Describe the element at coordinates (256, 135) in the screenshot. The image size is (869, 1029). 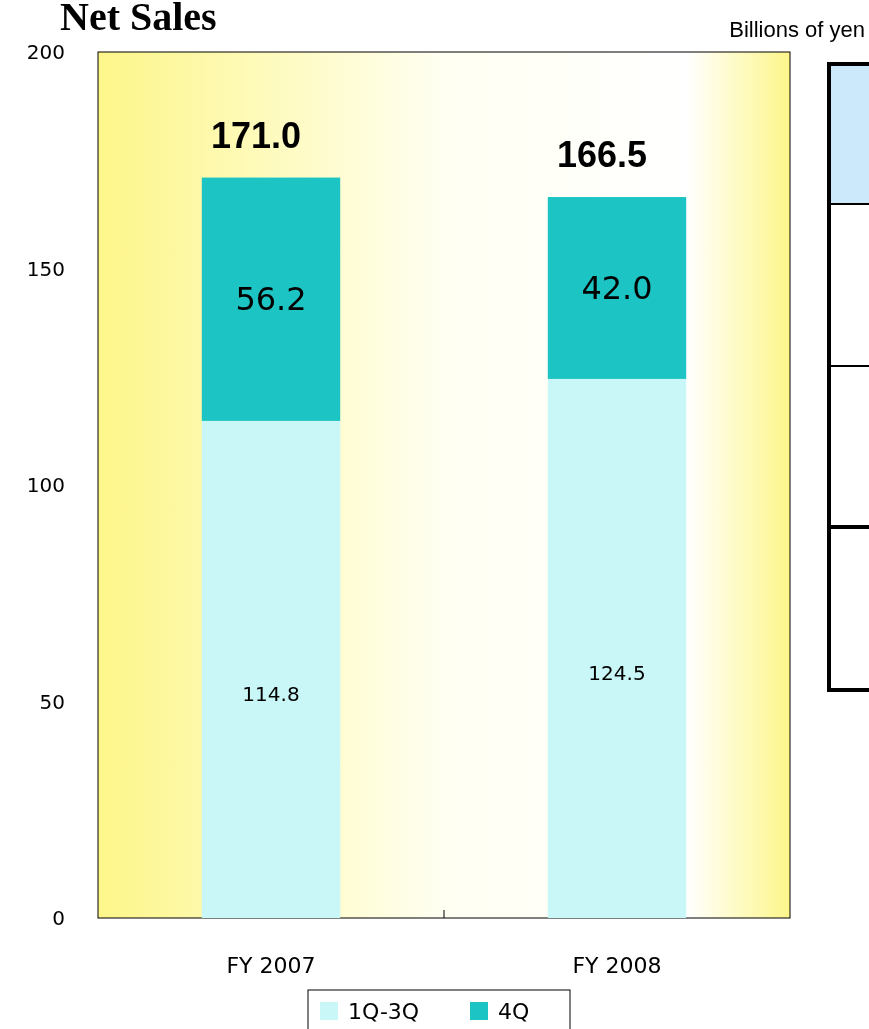
I see `total-label: 171.0` at that location.